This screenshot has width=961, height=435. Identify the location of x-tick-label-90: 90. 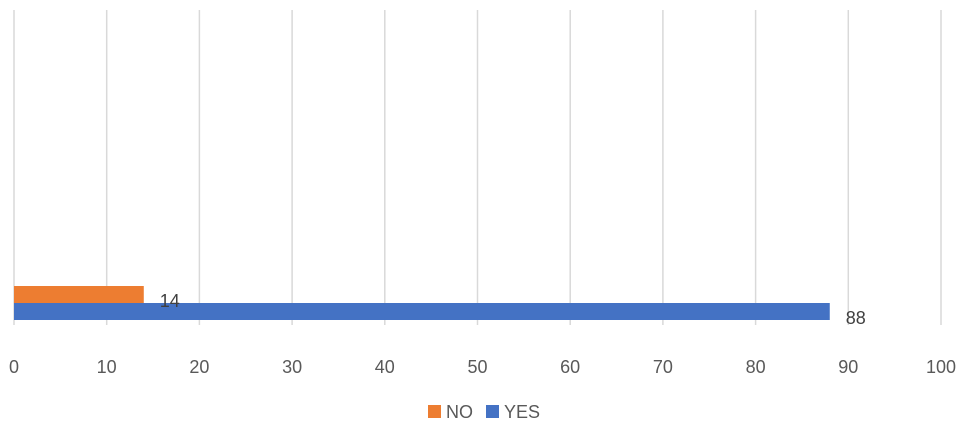
(848, 367).